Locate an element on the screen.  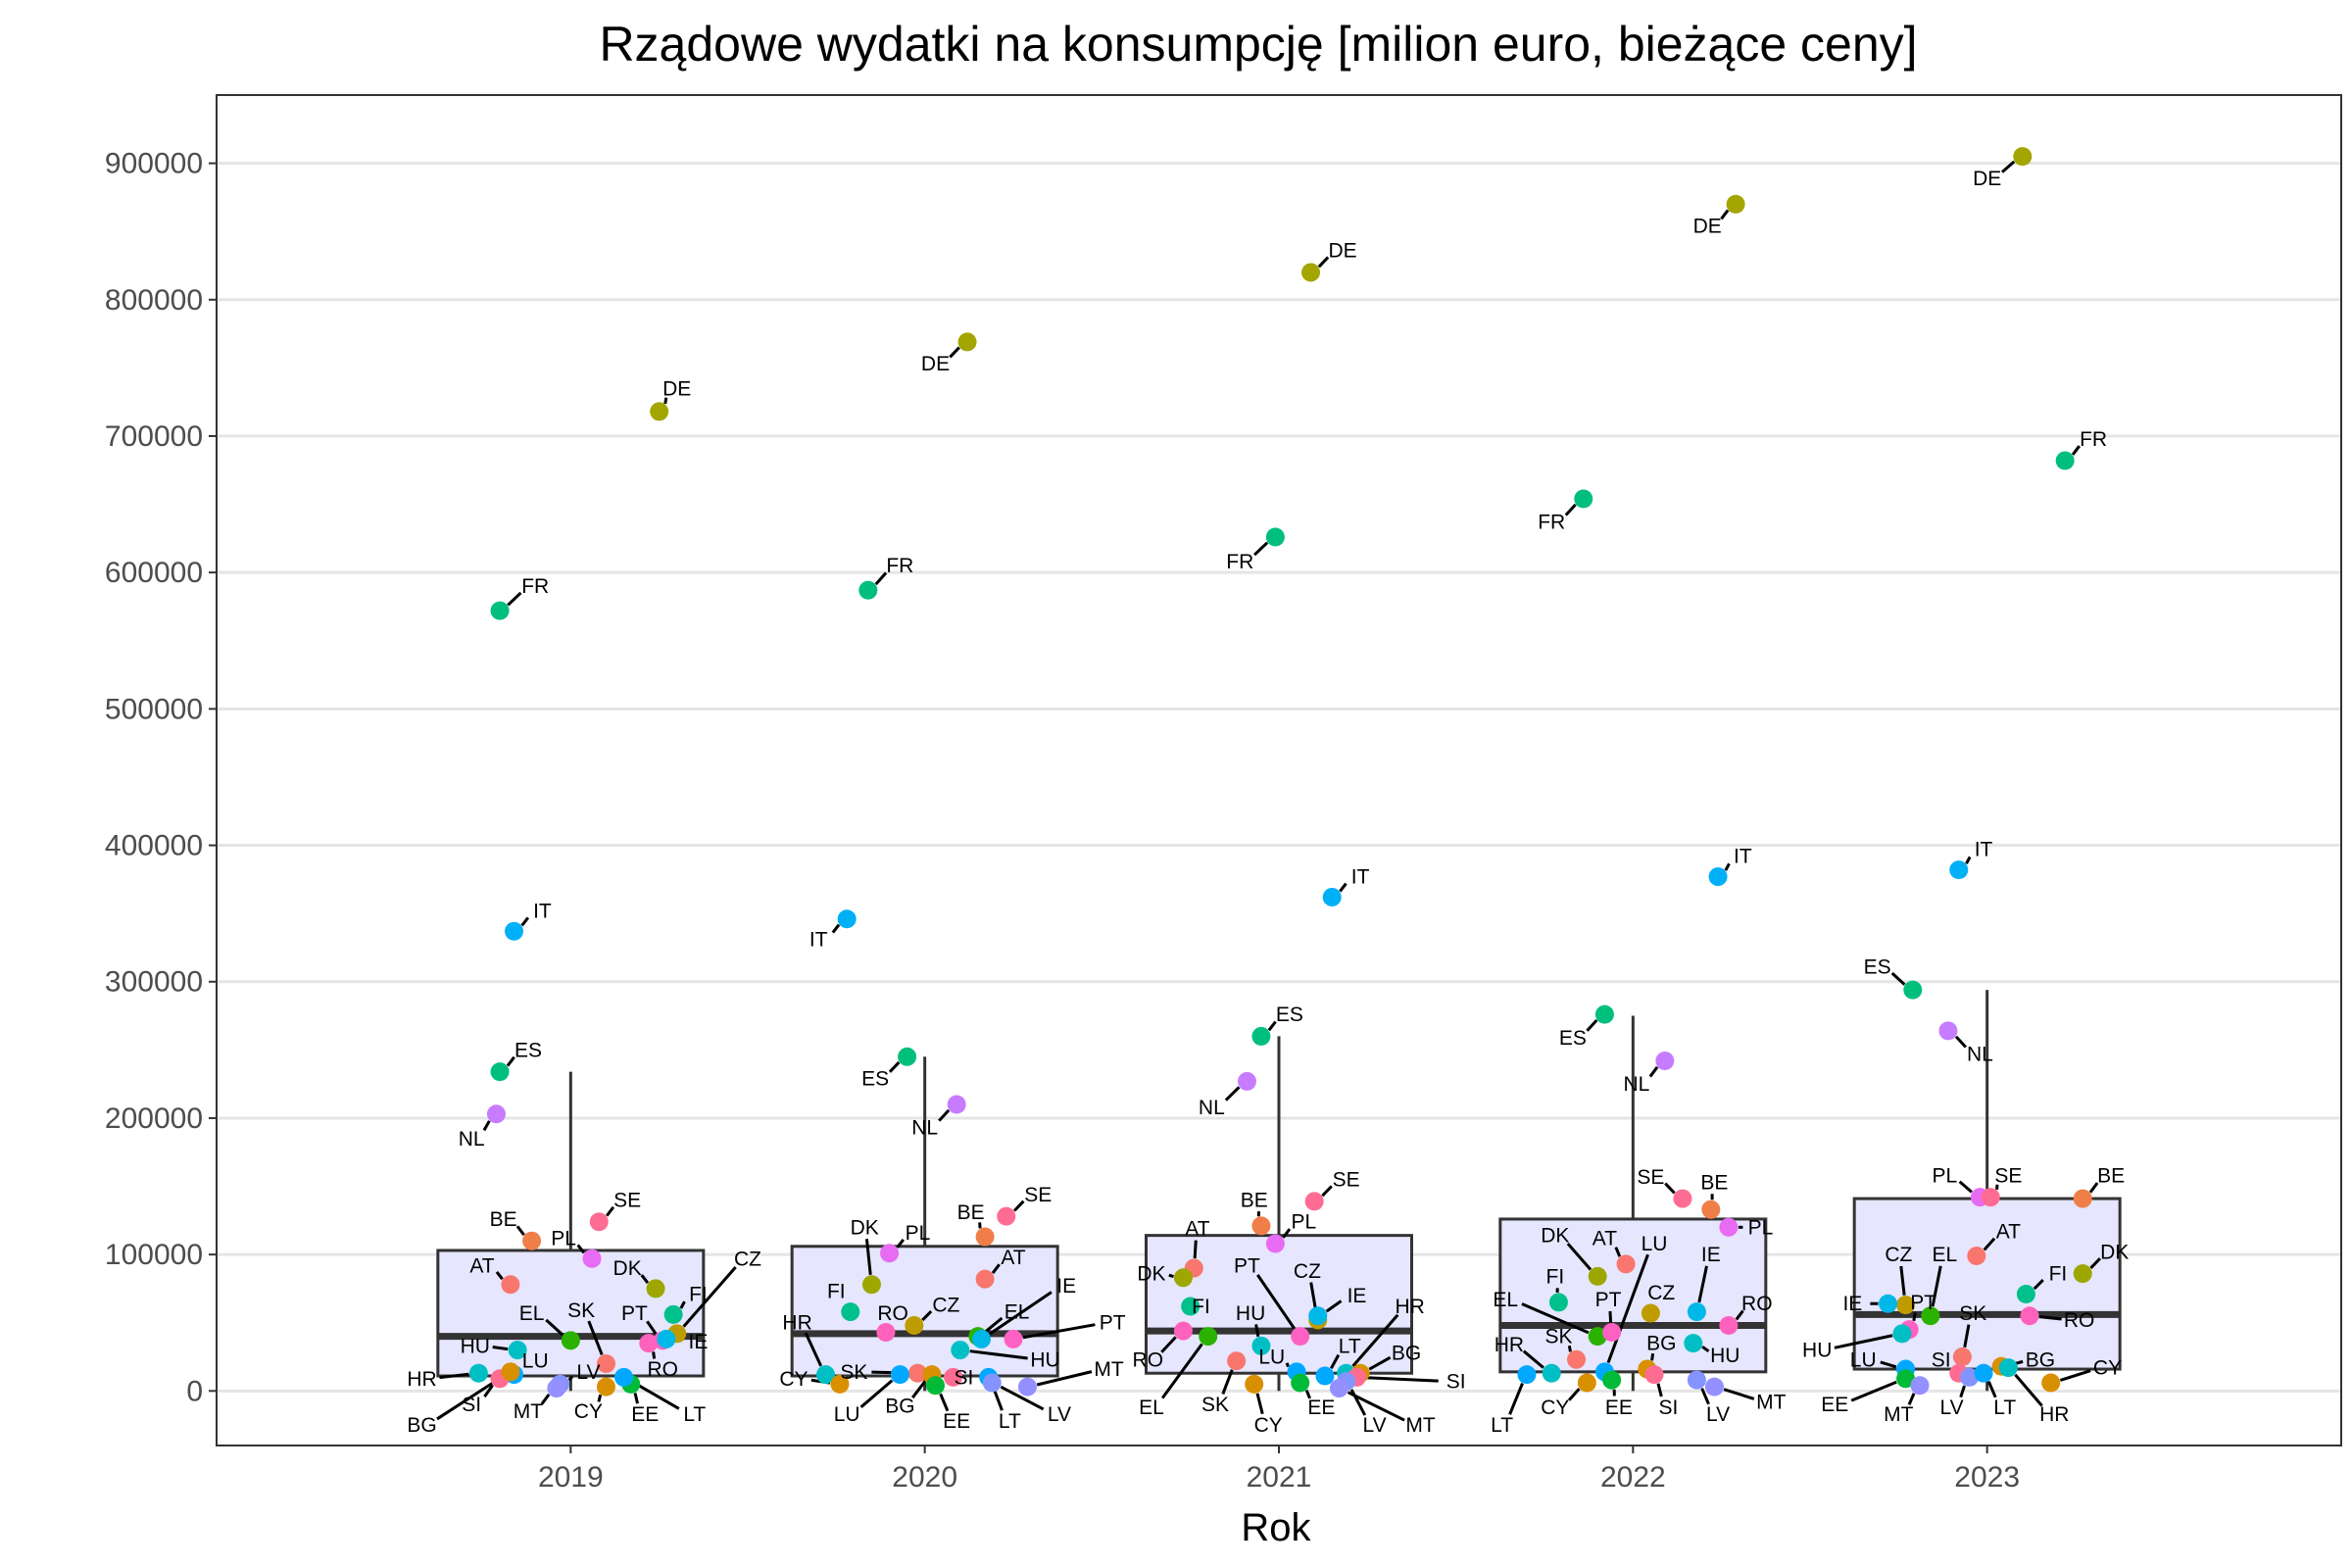
point-label: CY is located at coordinates (2107, 1368).